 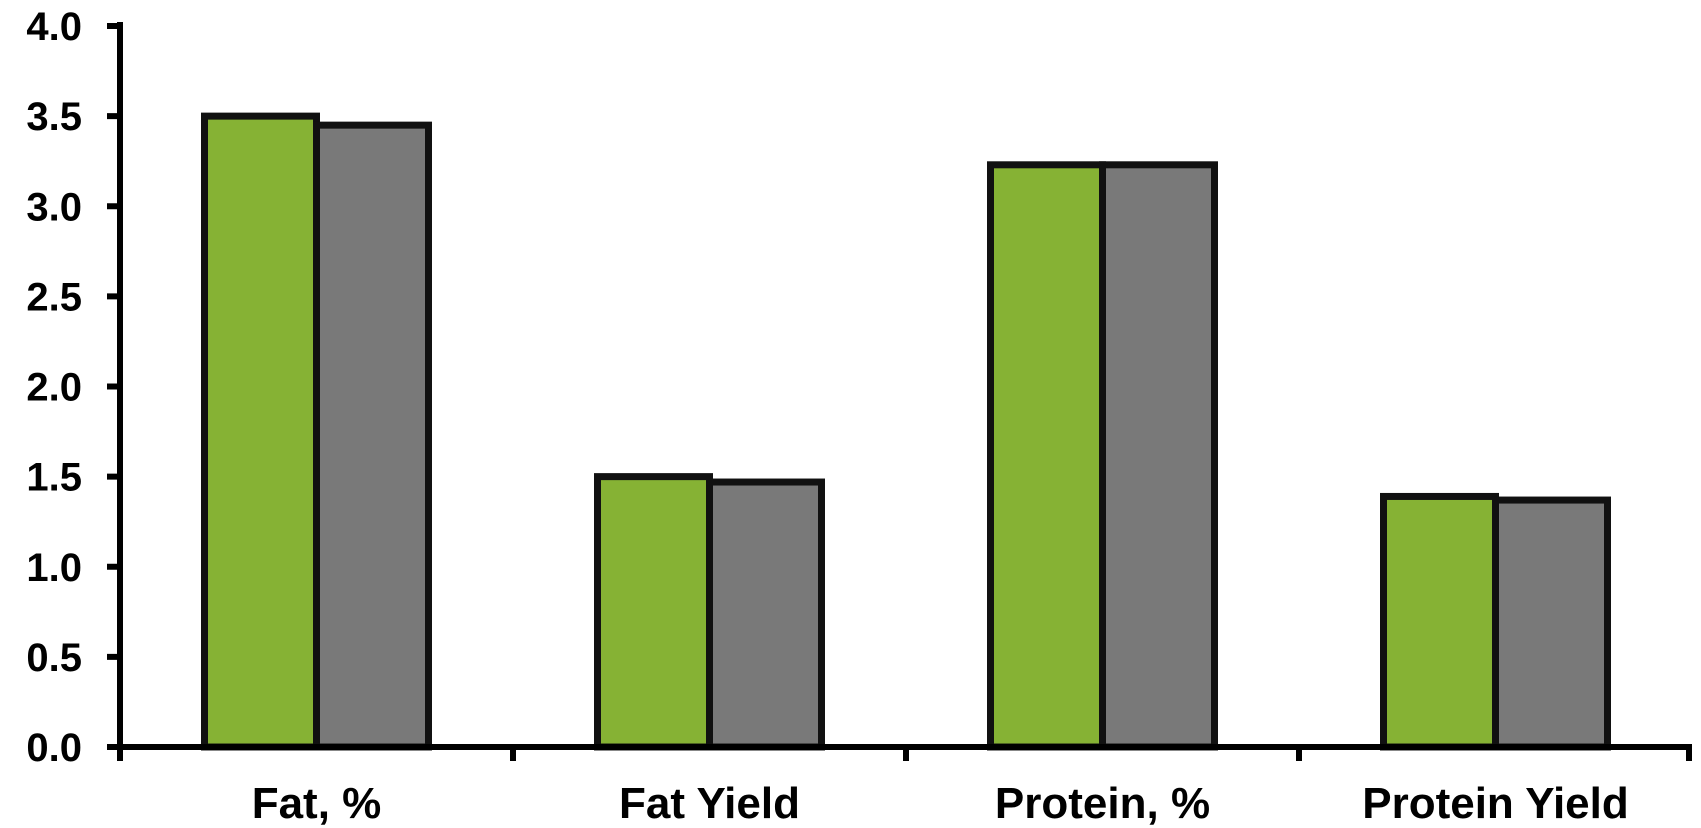 I want to click on y-tick-label: 2.5, so click(x=54, y=297).